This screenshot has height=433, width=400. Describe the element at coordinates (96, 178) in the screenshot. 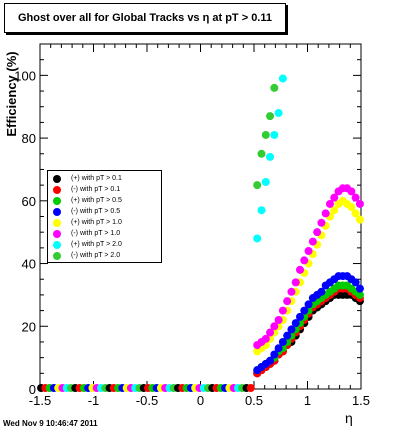

I see `legend-label: (+) with pT > 0.1` at that location.